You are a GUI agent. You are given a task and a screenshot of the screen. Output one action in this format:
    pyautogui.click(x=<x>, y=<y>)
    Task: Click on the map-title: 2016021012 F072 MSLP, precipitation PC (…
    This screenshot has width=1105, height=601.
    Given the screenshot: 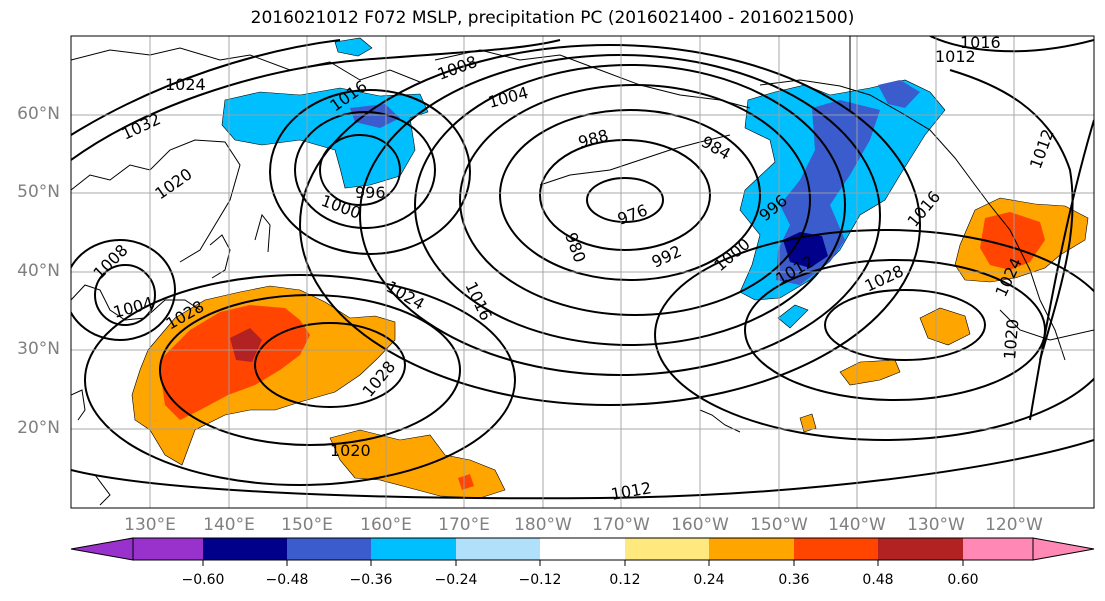 What is the action you would take?
    pyautogui.click(x=552, y=18)
    